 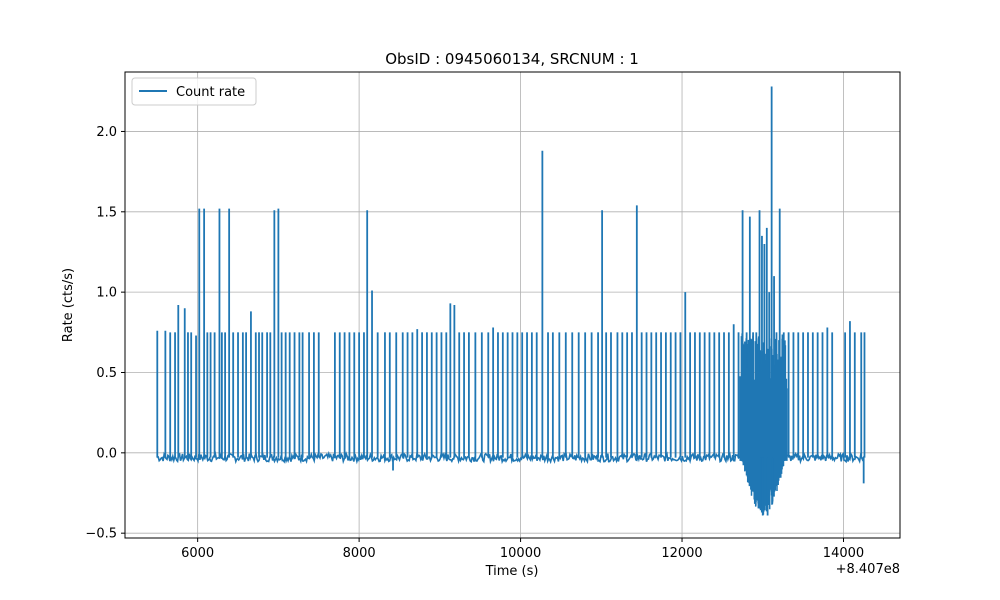 What do you see at coordinates (101, 534) in the screenshot?
I see `y-tick-label: −0.5` at bounding box center [101, 534].